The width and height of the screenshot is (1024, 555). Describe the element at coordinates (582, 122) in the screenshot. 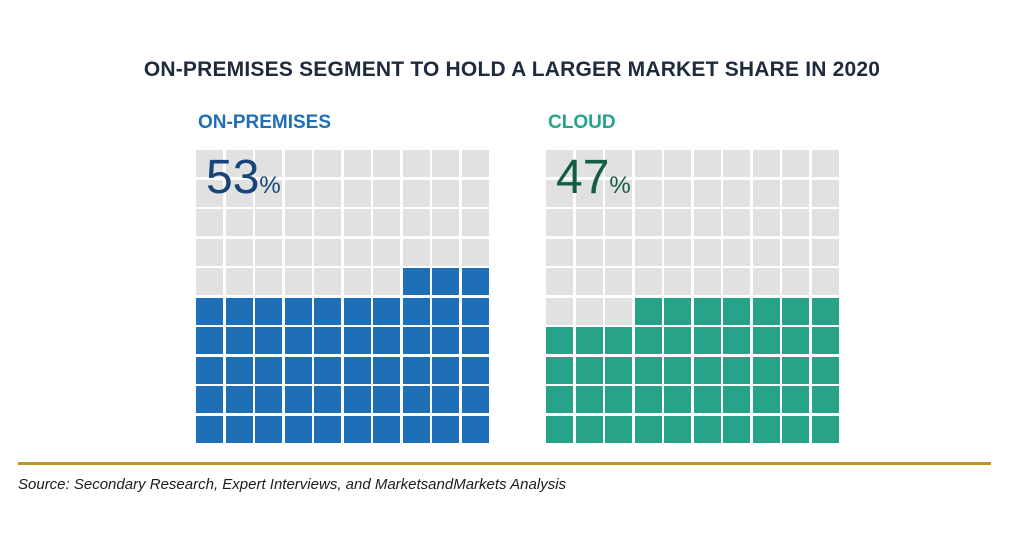

I see `cloud-label: CLOUD` at that location.